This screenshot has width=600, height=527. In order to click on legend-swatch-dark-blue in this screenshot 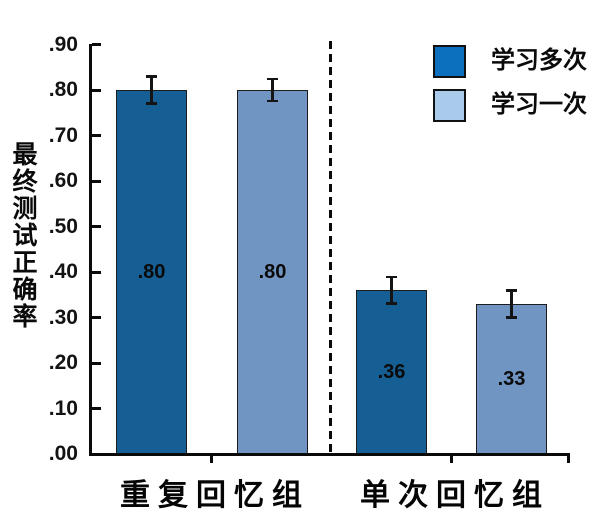, I will do `click(449, 61)`.